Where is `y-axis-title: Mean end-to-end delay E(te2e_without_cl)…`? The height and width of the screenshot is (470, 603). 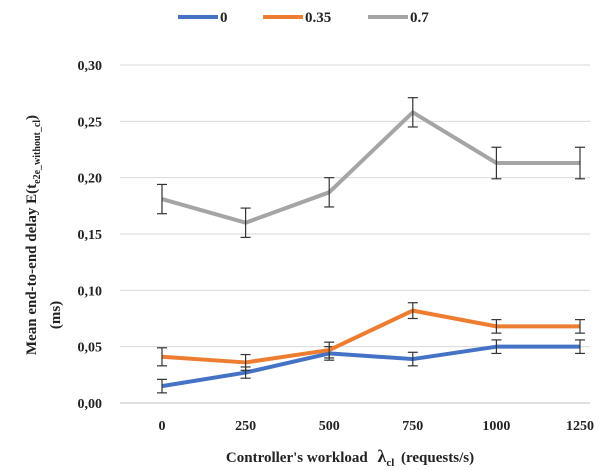 y-axis-title: Mean end-to-end delay E(te2e_without_cl)… is located at coordinates (44, 235).